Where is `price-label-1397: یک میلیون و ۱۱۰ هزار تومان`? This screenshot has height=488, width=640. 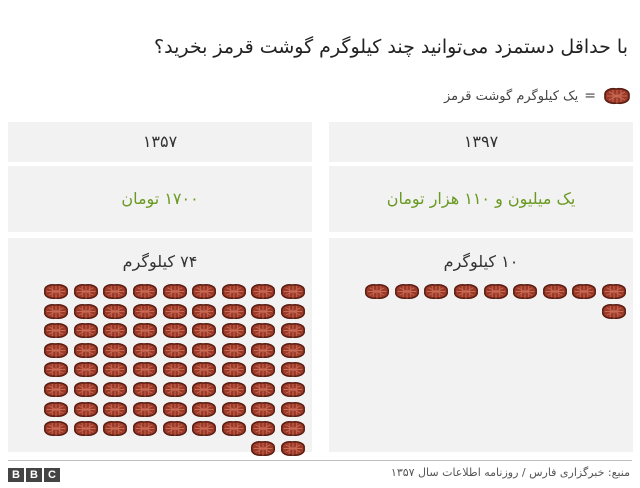 price-label-1397: یک میلیون و ۱۱۰ هزار تومان is located at coordinates (481, 199).